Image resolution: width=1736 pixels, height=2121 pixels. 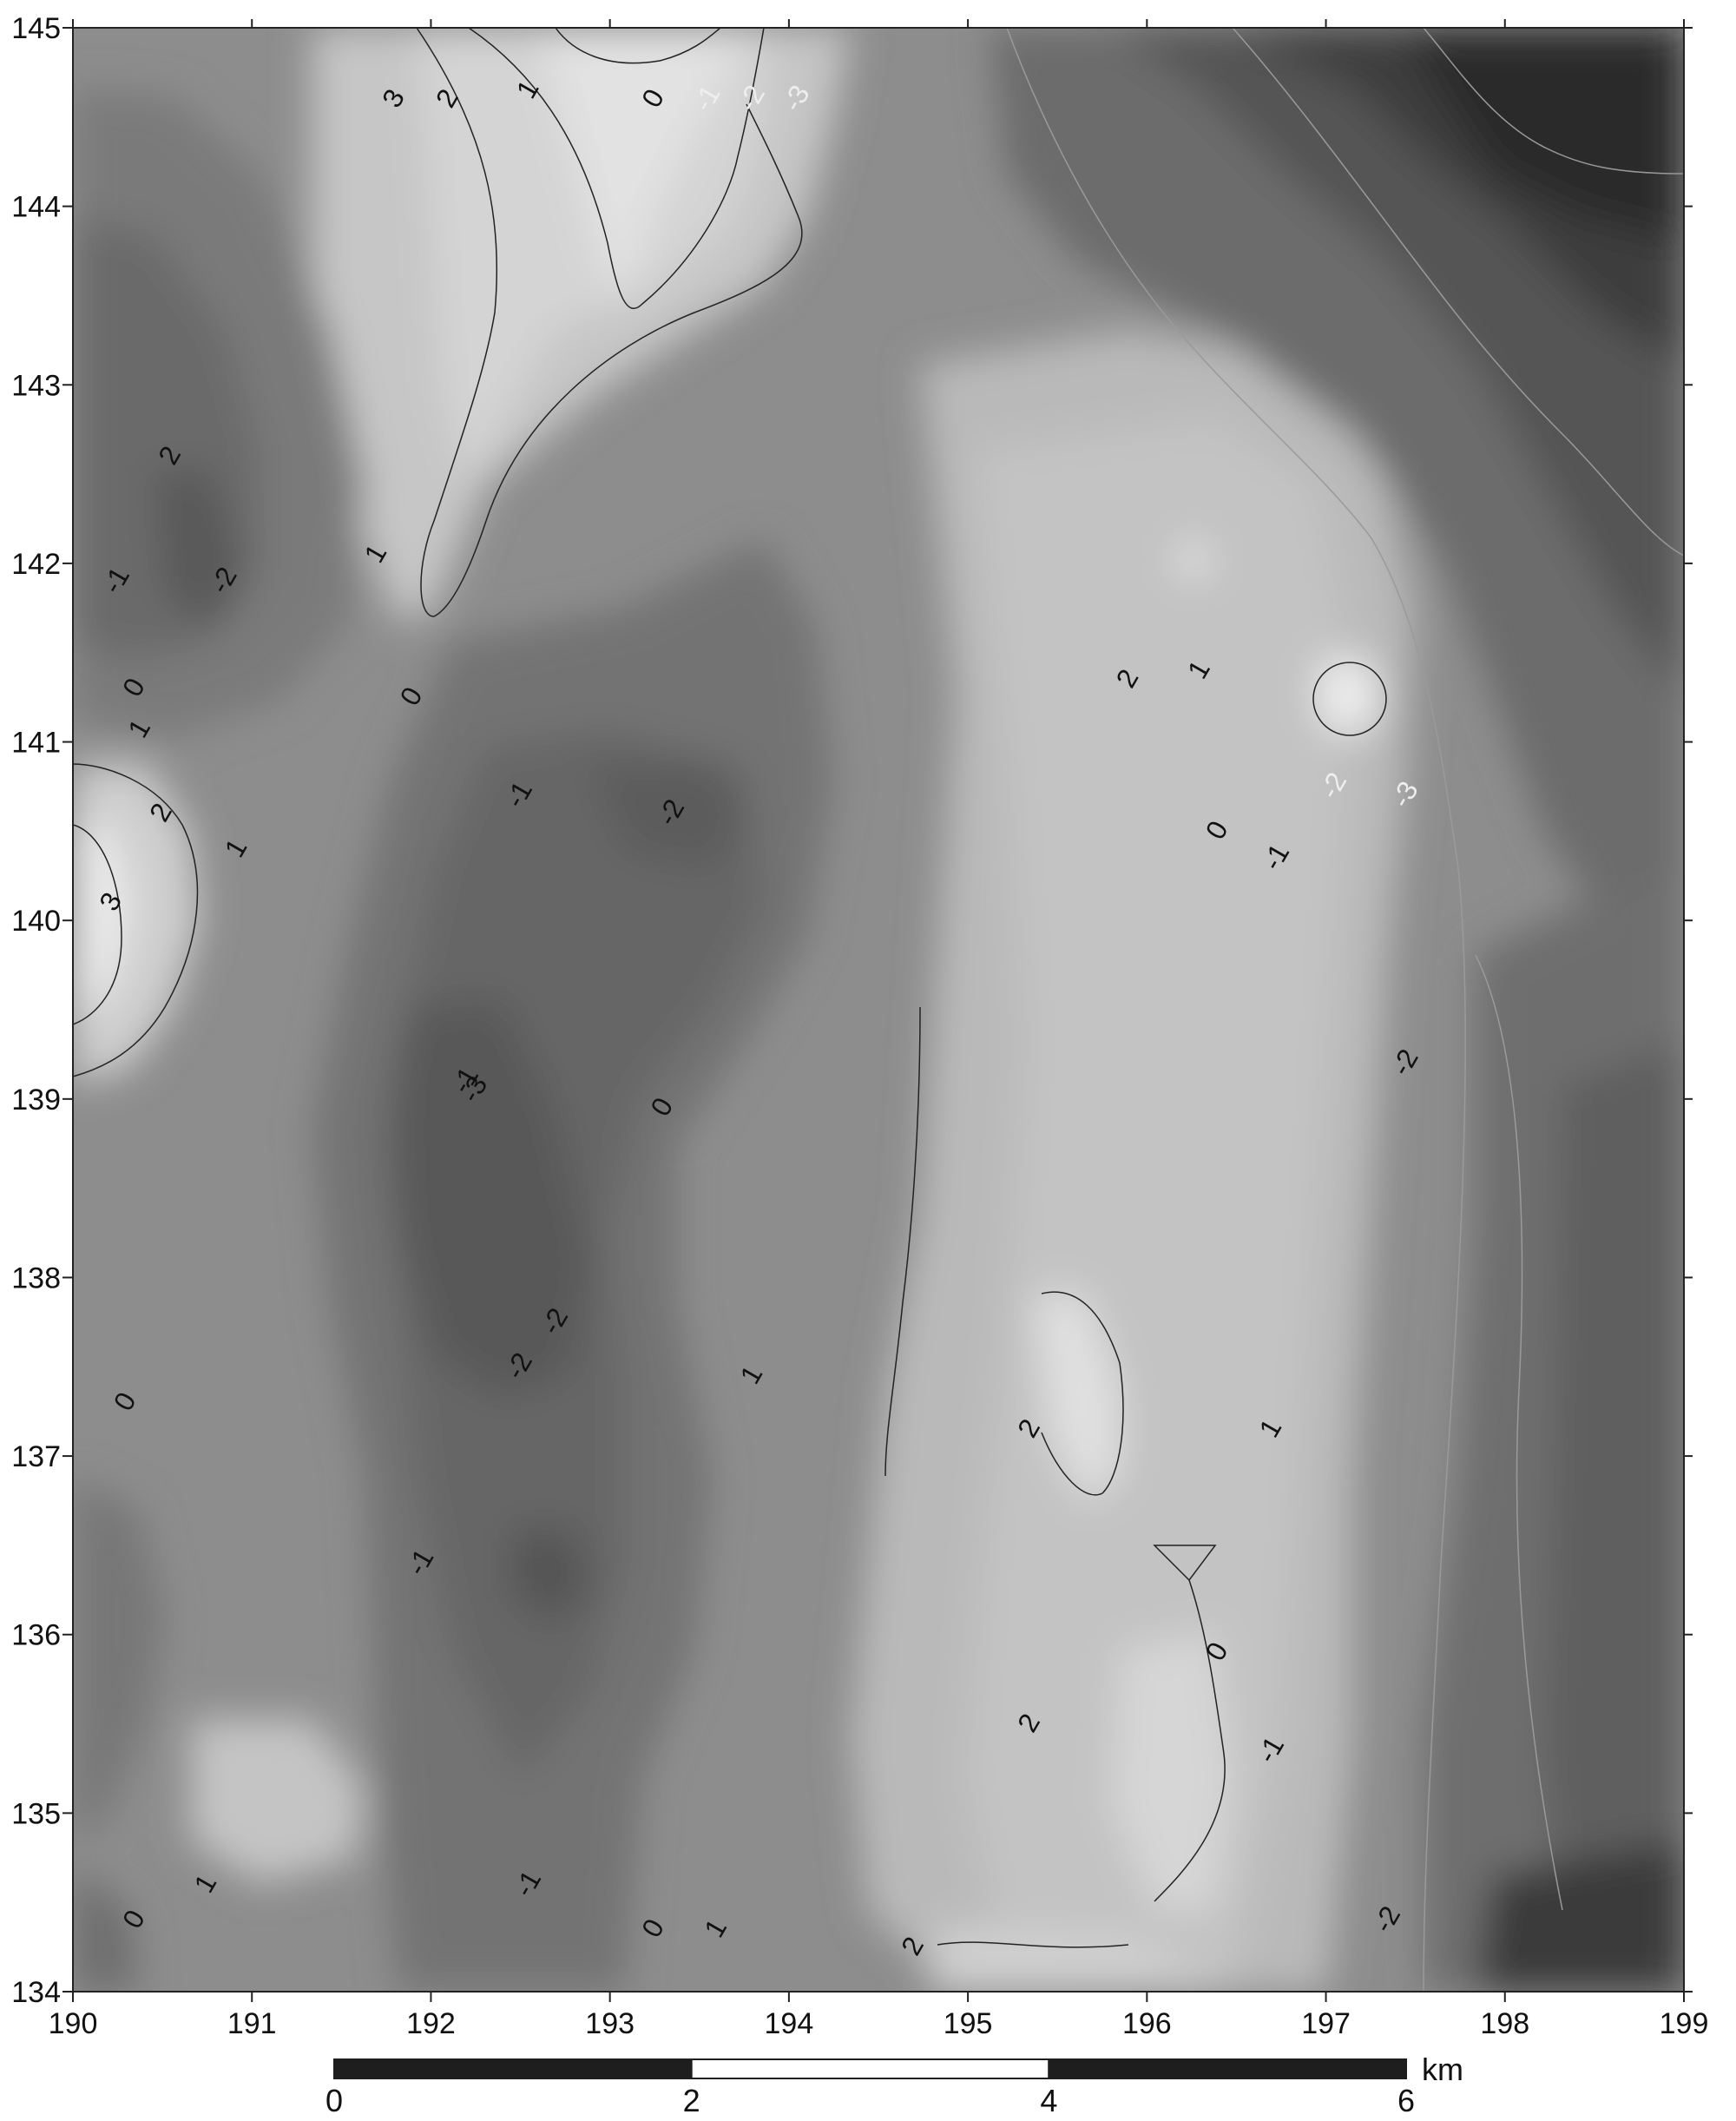 I want to click on y-tick-label: 143, so click(x=36, y=386).